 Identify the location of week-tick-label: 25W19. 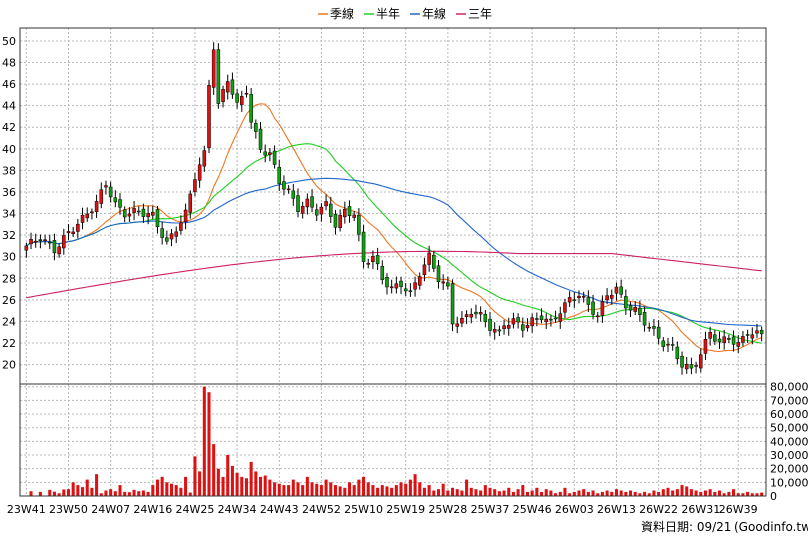
(405, 509).